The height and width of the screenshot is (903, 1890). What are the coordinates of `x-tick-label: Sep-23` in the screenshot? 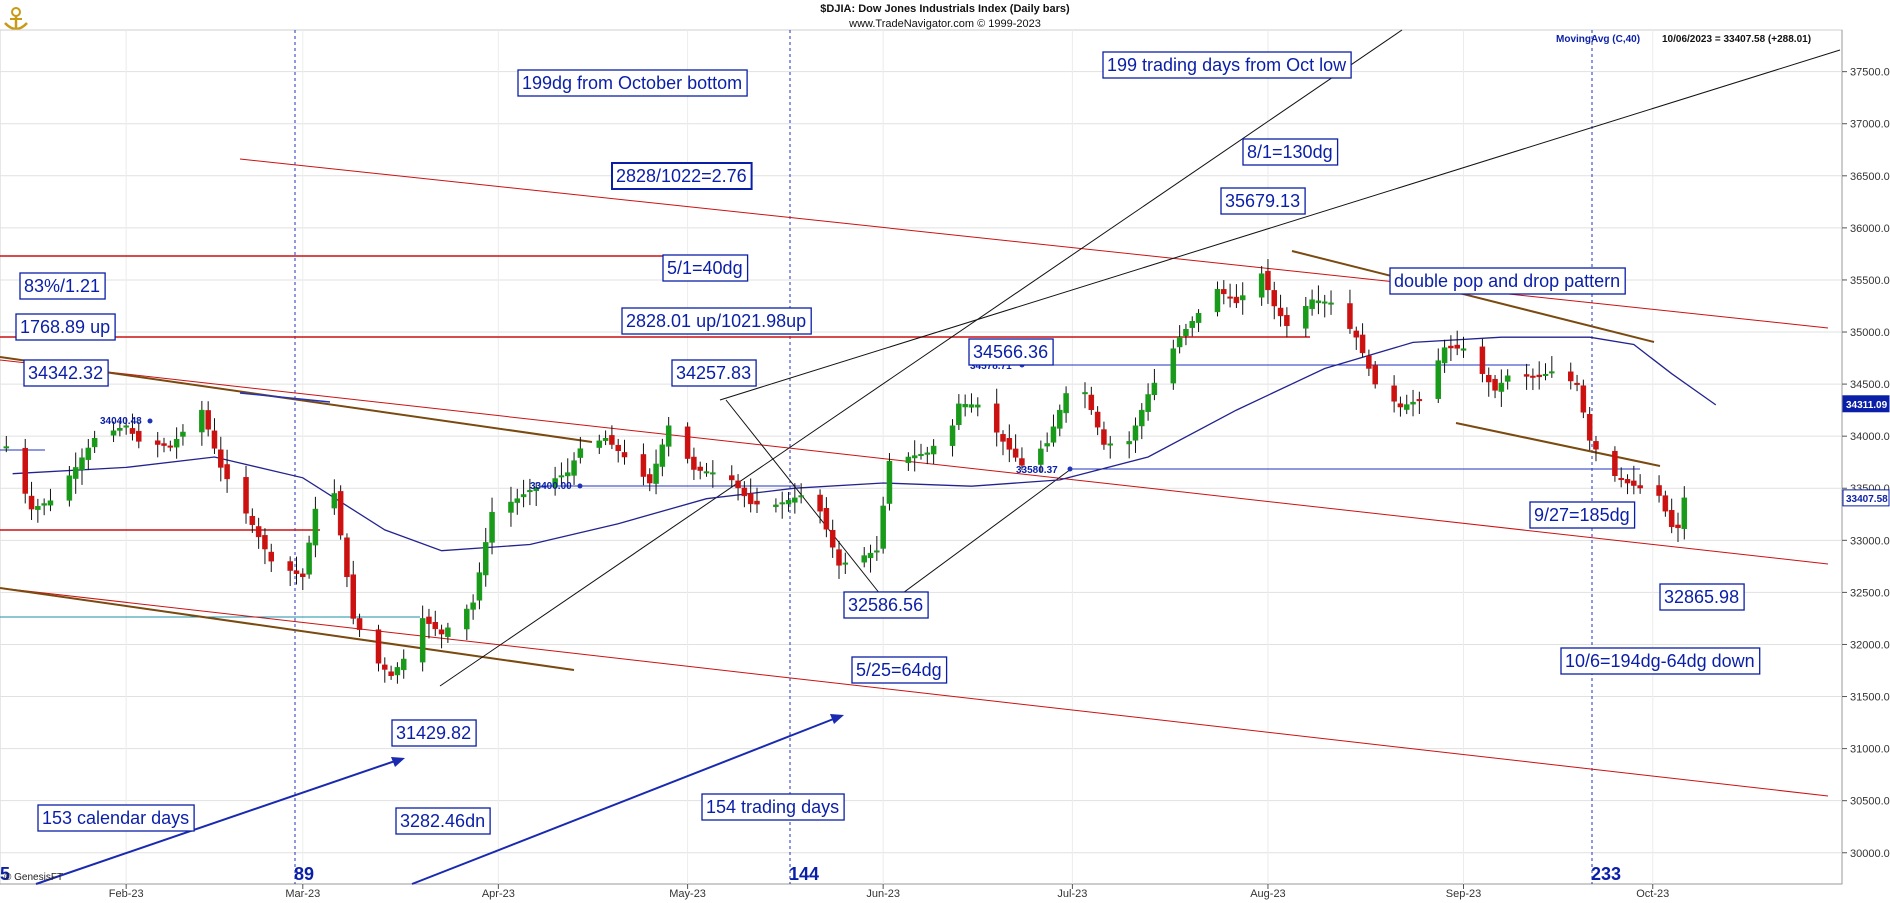 It's located at (1463, 894).